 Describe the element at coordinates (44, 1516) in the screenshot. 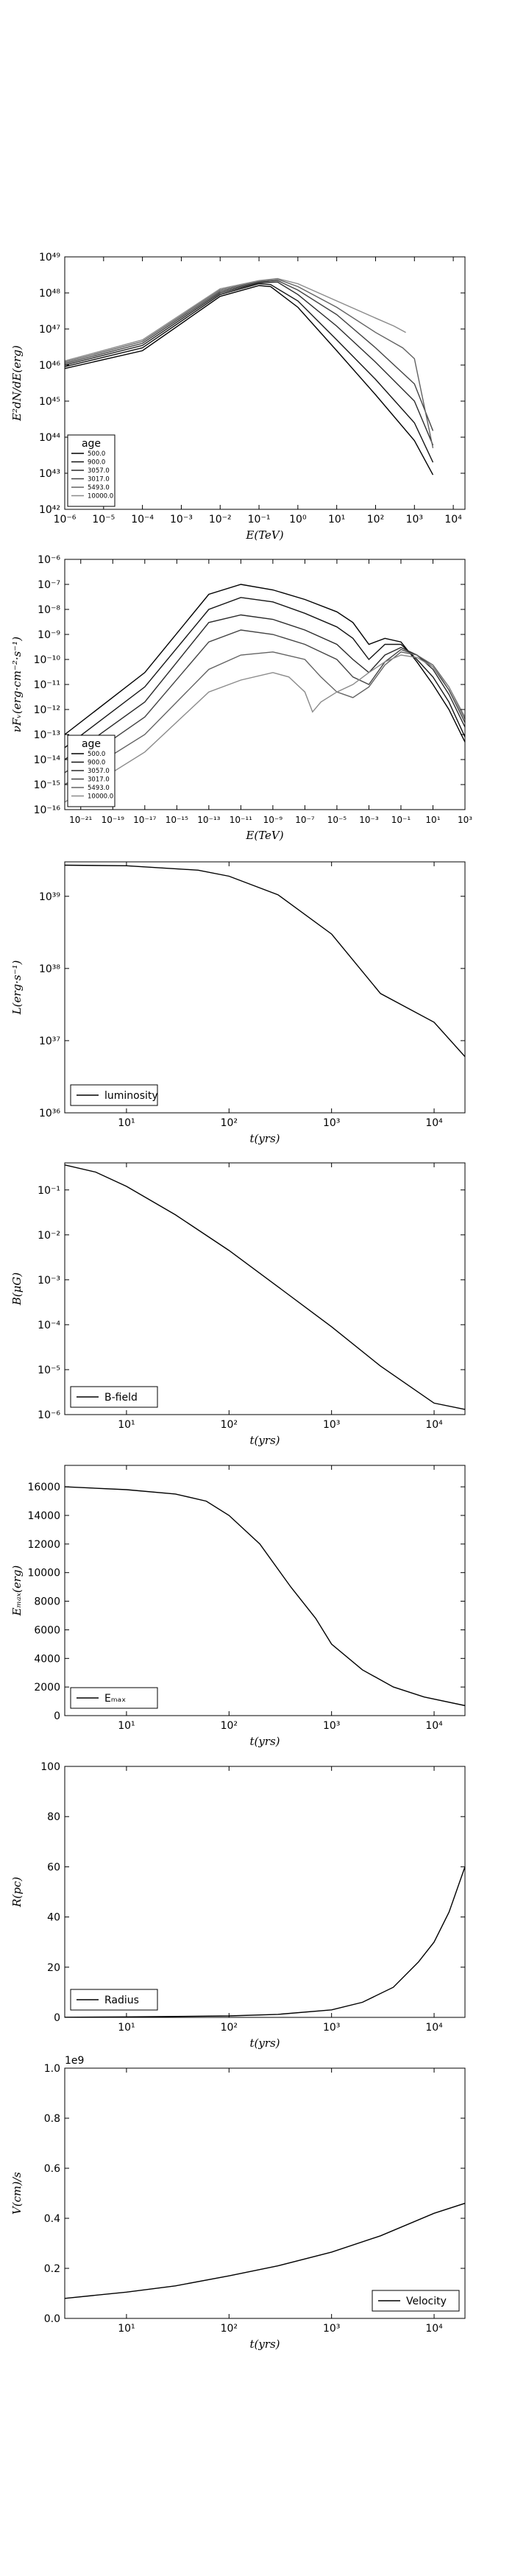

I see `y-tick-label: 14000` at that location.